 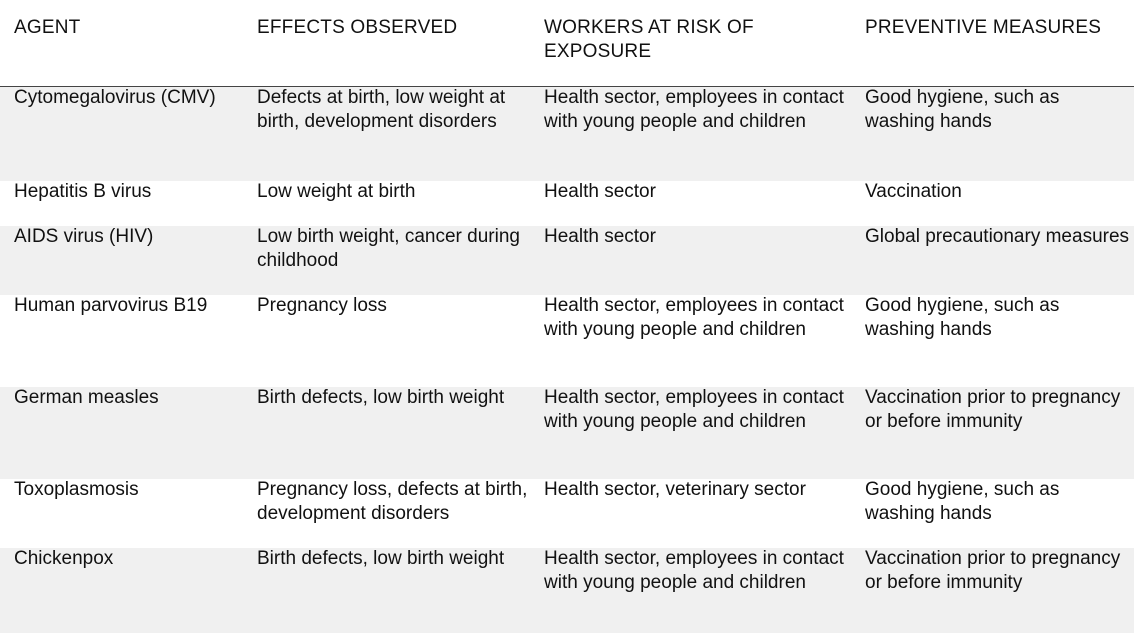 What do you see at coordinates (336, 191) in the screenshot?
I see `cell-effects: Low weight at birth` at bounding box center [336, 191].